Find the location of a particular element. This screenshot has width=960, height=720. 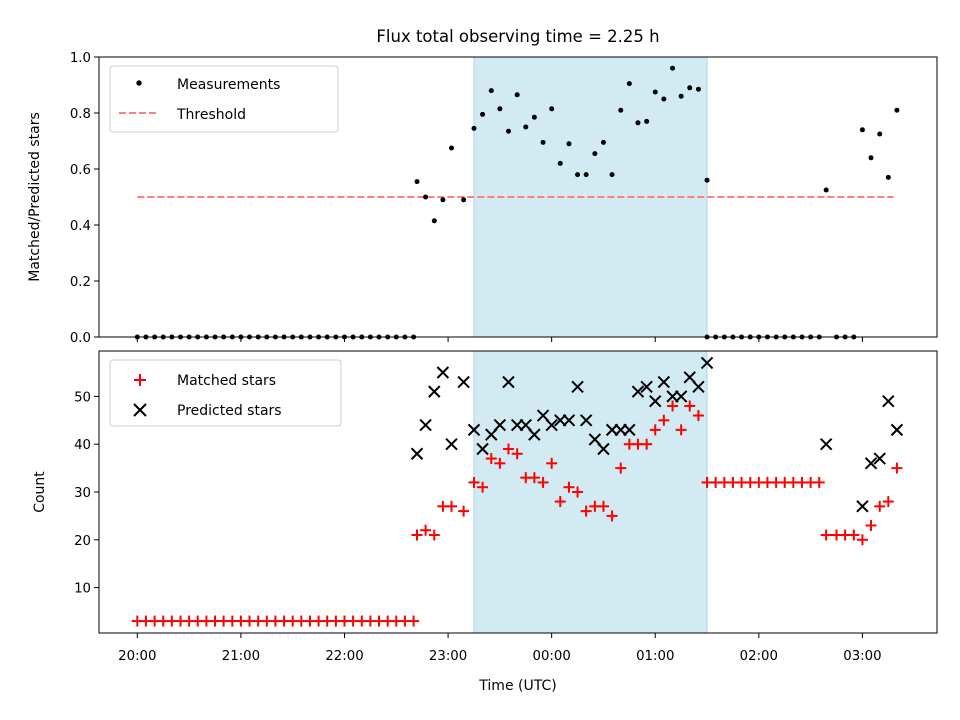

y-tick-label: 0.6 is located at coordinates (80, 170).